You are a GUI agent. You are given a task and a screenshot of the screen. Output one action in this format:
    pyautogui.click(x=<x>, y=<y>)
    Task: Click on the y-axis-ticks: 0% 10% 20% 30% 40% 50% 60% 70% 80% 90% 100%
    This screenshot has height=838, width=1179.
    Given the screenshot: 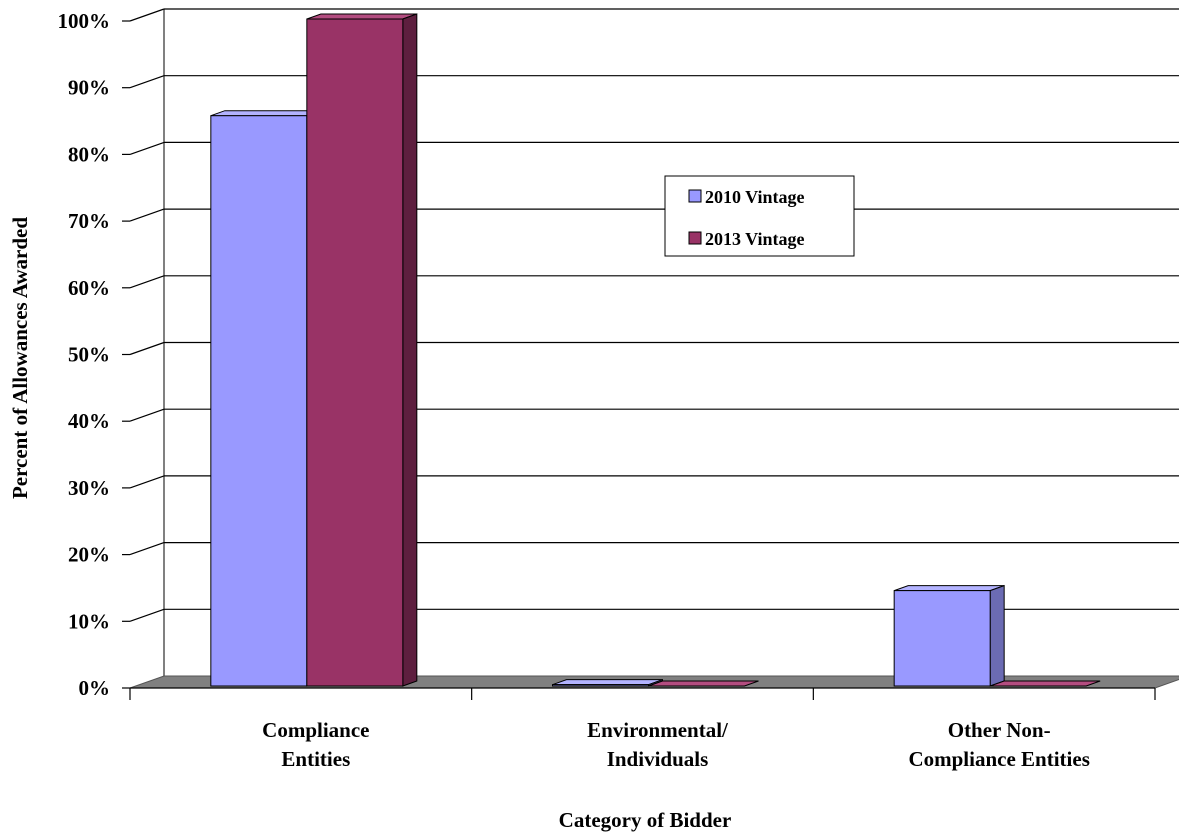 What is the action you would take?
    pyautogui.click(x=94, y=354)
    